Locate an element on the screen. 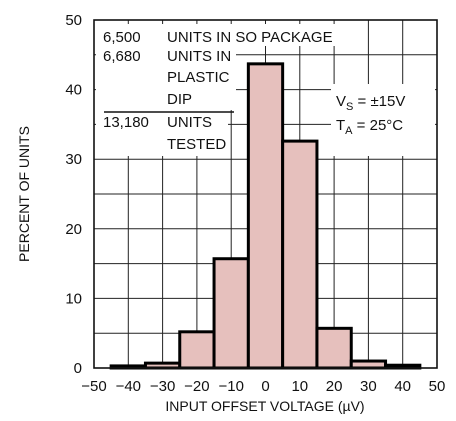 The width and height of the screenshot is (456, 421). x-tick-label: 50 is located at coordinates (437, 386).